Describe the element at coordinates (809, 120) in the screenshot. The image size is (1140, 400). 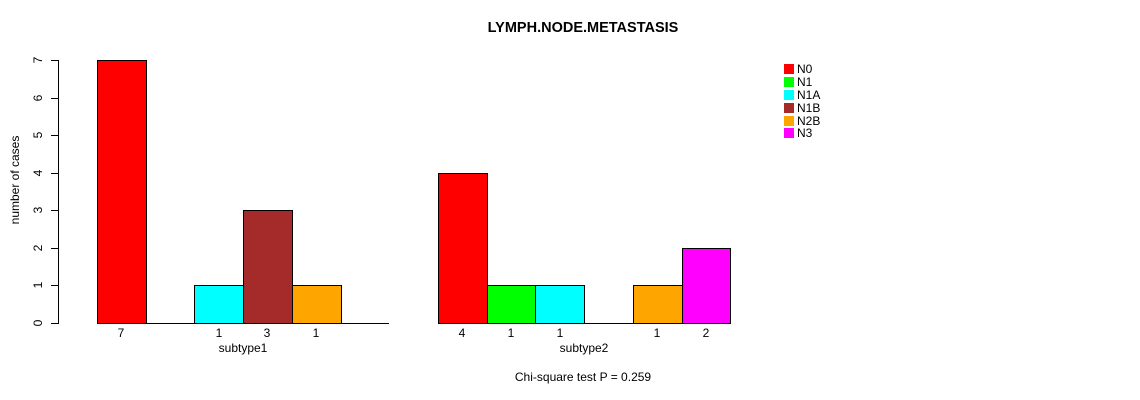
I see `legend-label: N2B` at that location.